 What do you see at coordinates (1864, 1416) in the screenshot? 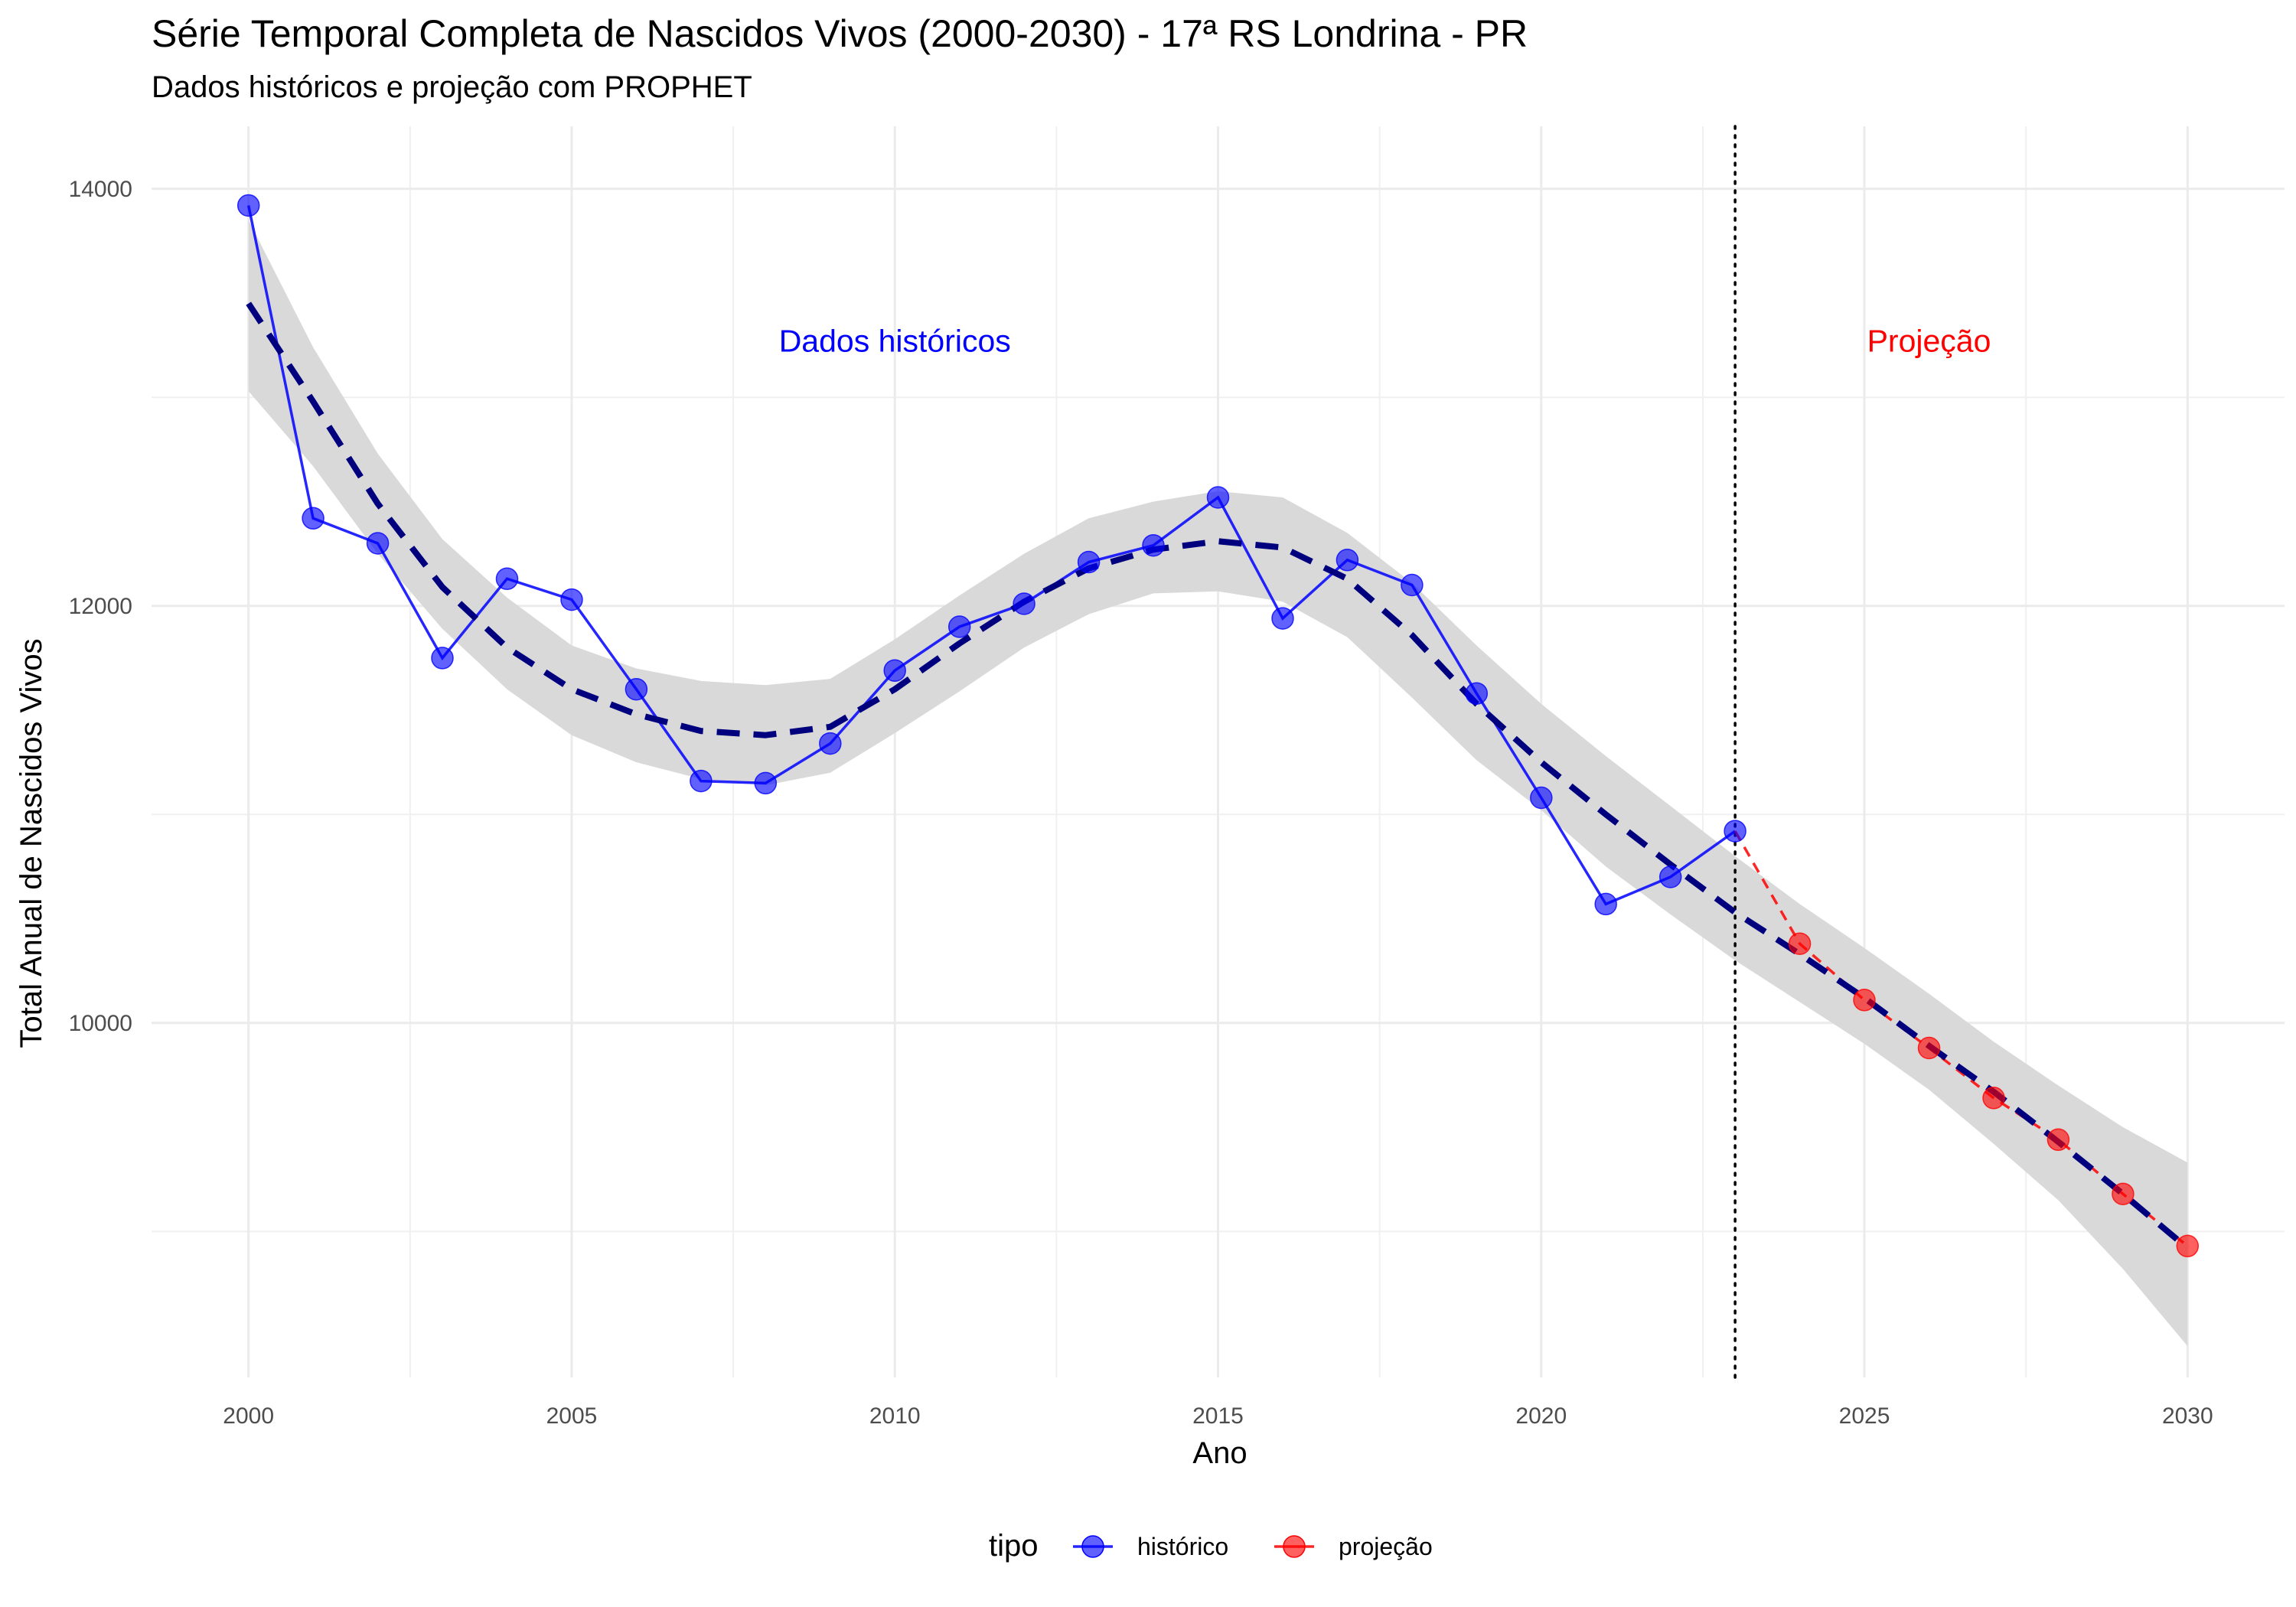
I see `x-tick-label: 2025` at bounding box center [1864, 1416].